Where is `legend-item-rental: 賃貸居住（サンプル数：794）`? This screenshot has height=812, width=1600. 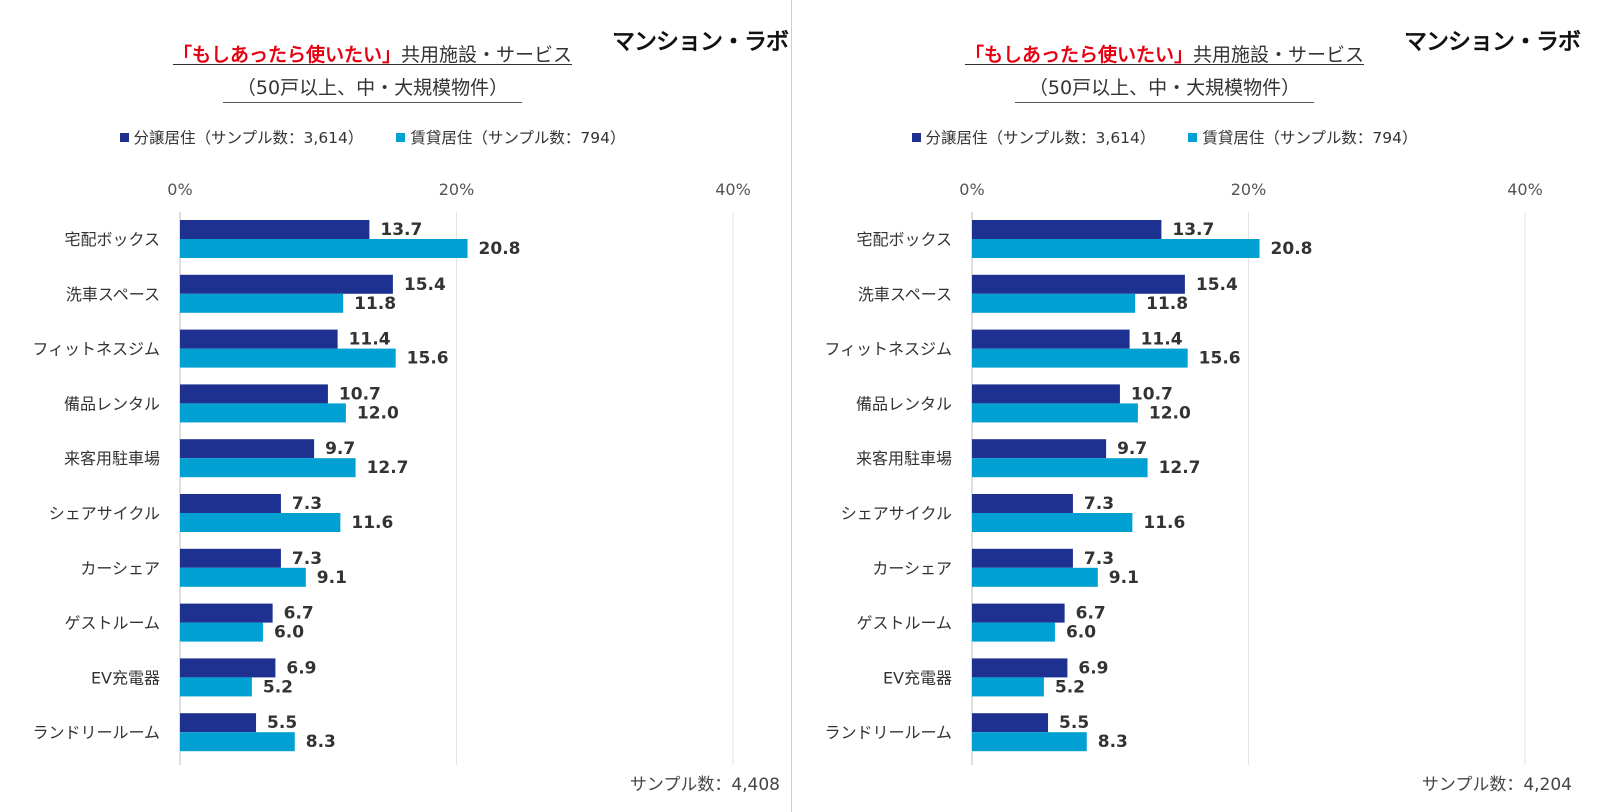
legend-item-rental: 賃貸居住（サンプル数：794） is located at coordinates (510, 137).